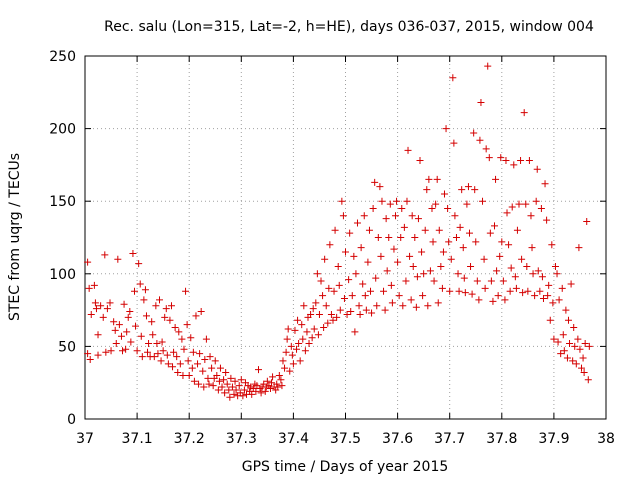  I want to click on x-tick-label: 37.1, so click(137, 439).